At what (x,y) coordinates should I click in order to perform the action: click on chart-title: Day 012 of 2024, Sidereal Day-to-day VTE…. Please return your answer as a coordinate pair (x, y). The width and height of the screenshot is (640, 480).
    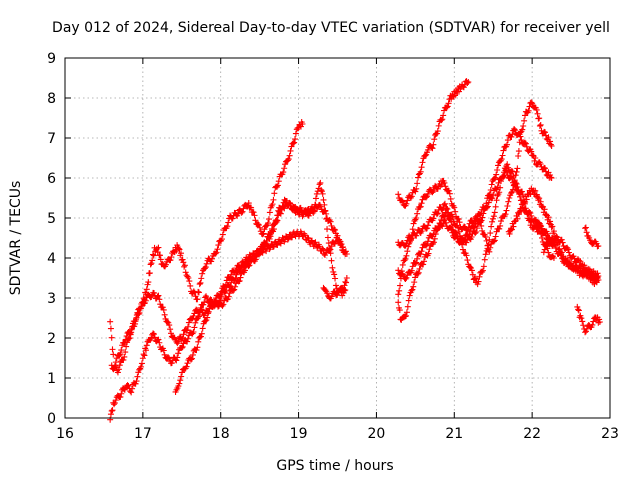
    Looking at the image, I should click on (331, 28).